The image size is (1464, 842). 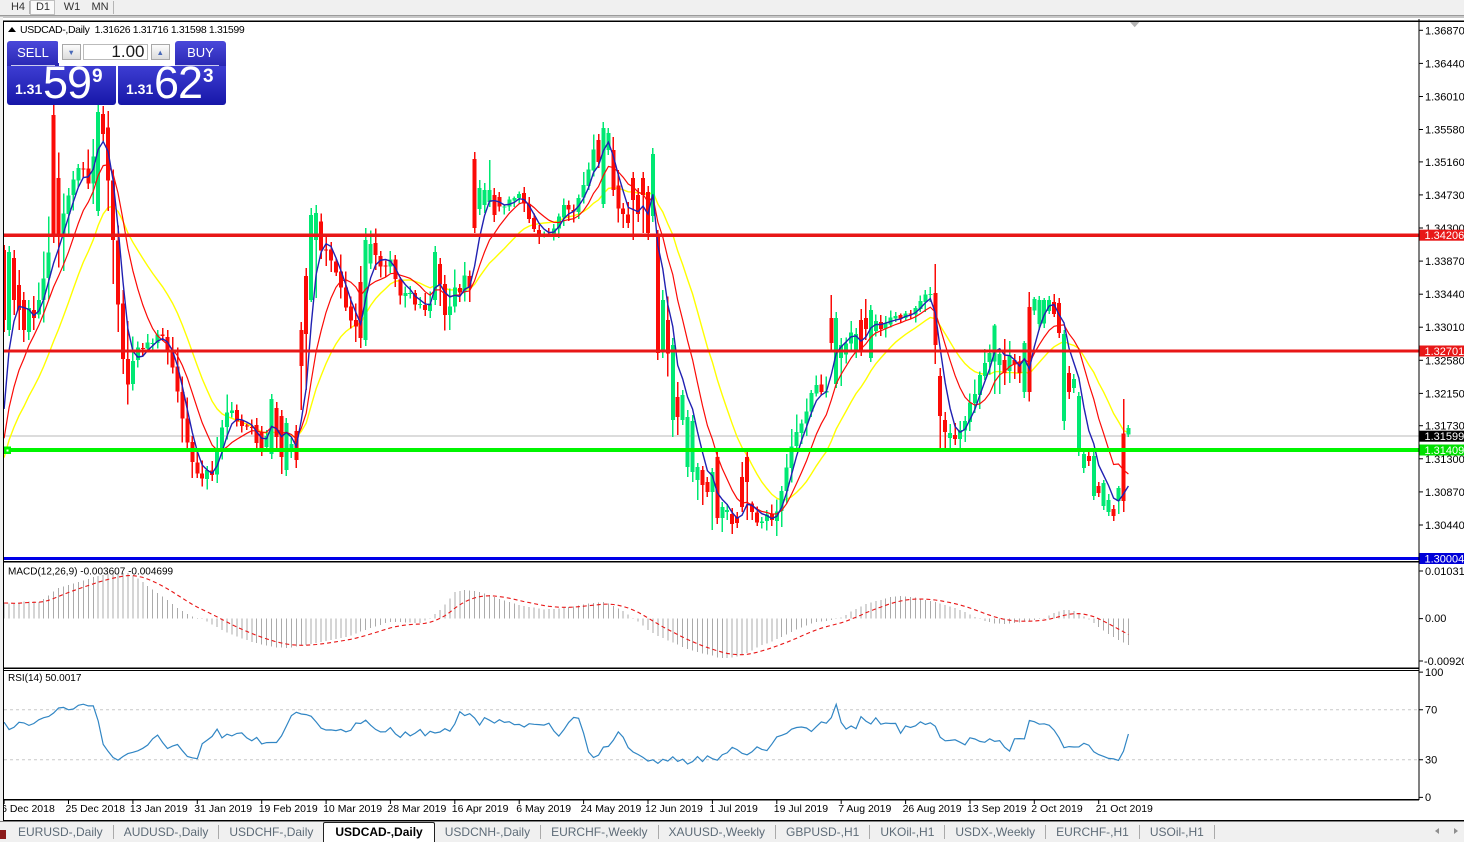 I want to click on svg-text: 1.36440, so click(x=1444, y=64).